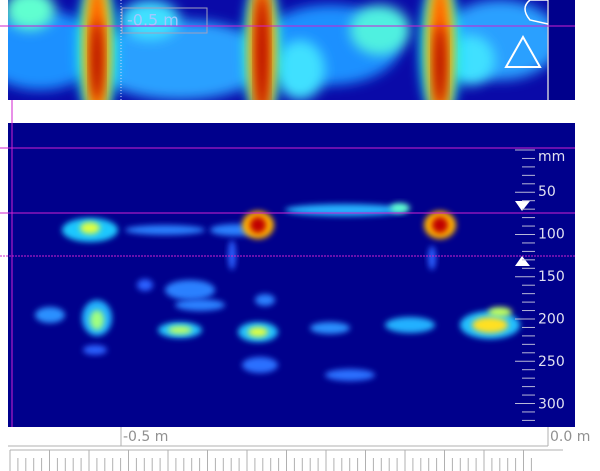 This screenshot has width=600, height=471. What do you see at coordinates (547, 192) in the screenshot?
I see `depth-label: 50` at bounding box center [547, 192].